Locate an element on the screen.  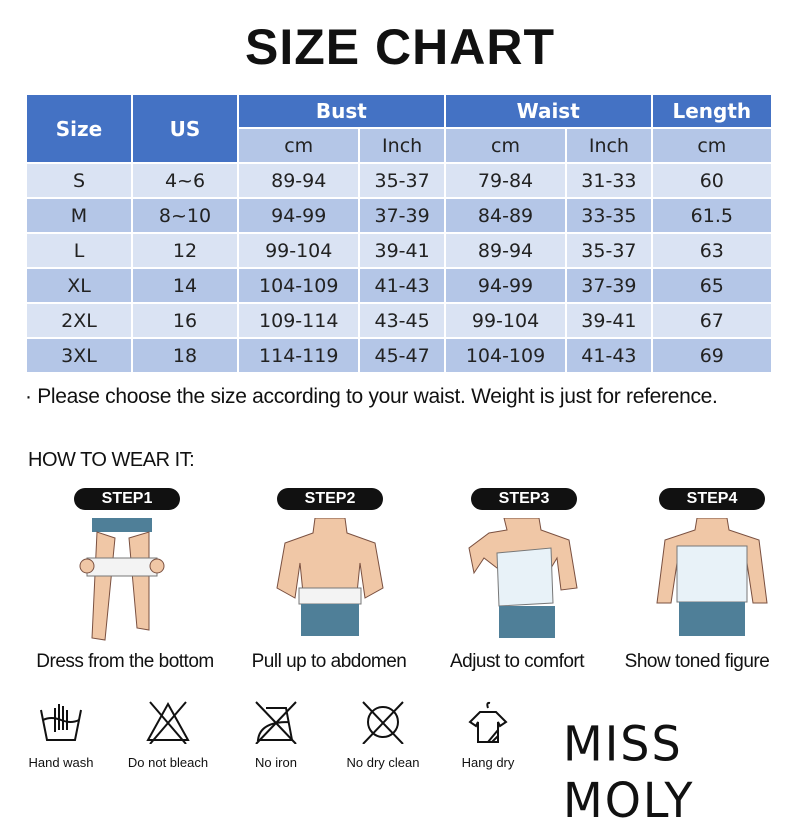
header-length: Length is located at coordinates (712, 111).